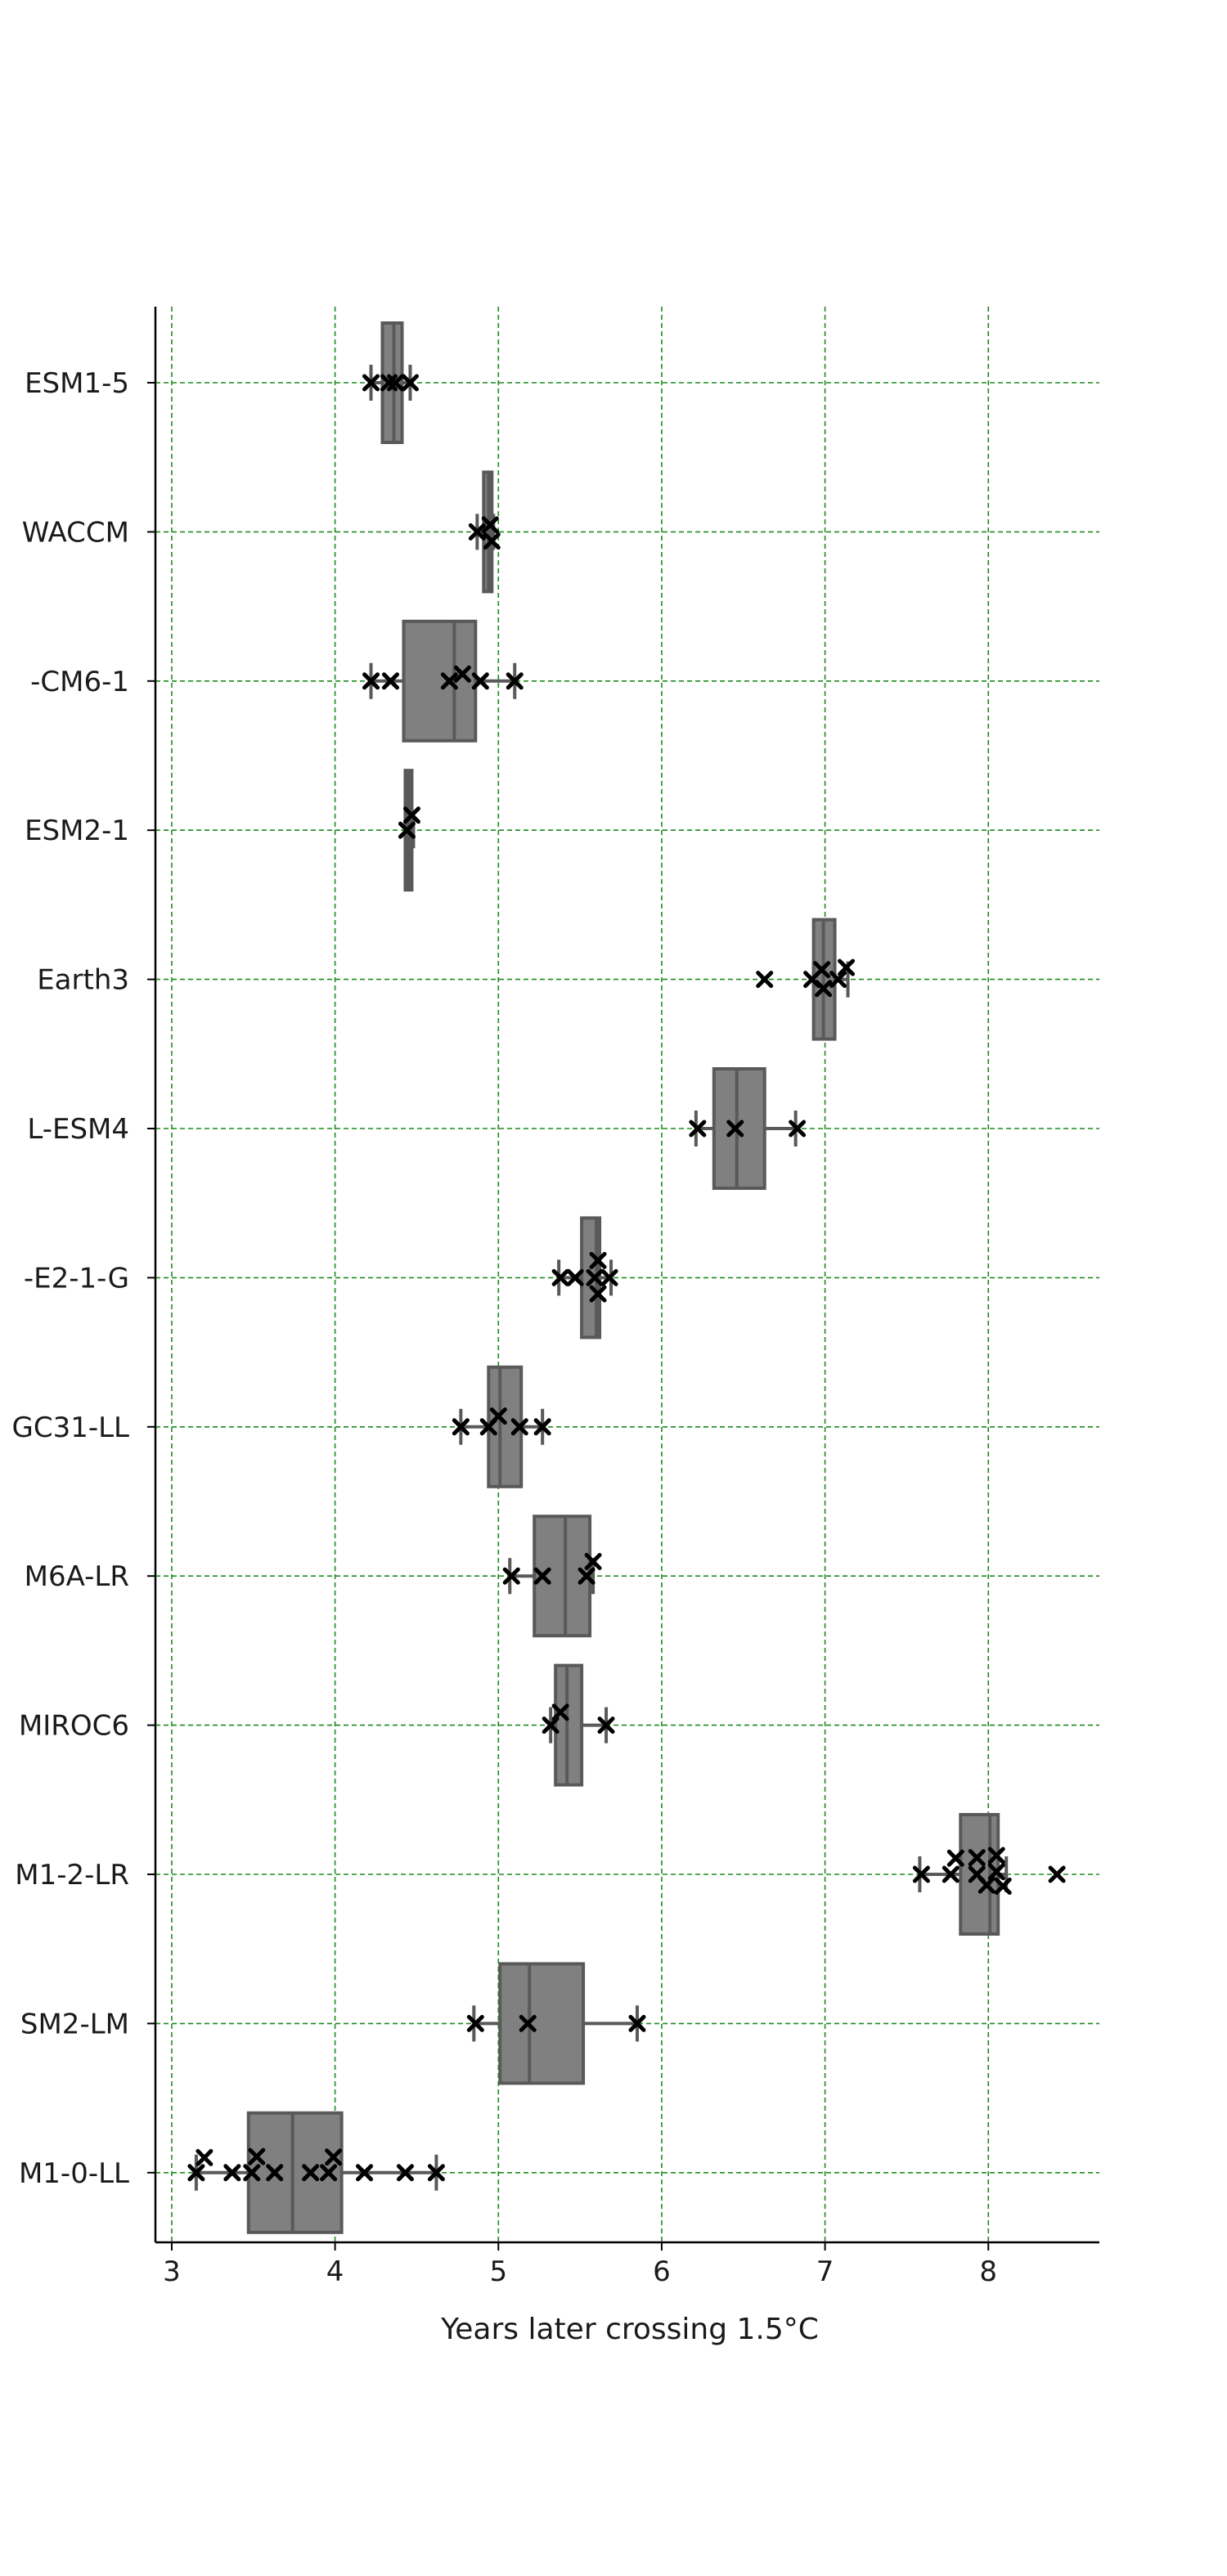 This screenshot has height=2576, width=1227. What do you see at coordinates (76, 1278) in the screenshot?
I see `y-category-label: -E2-1-G` at bounding box center [76, 1278].